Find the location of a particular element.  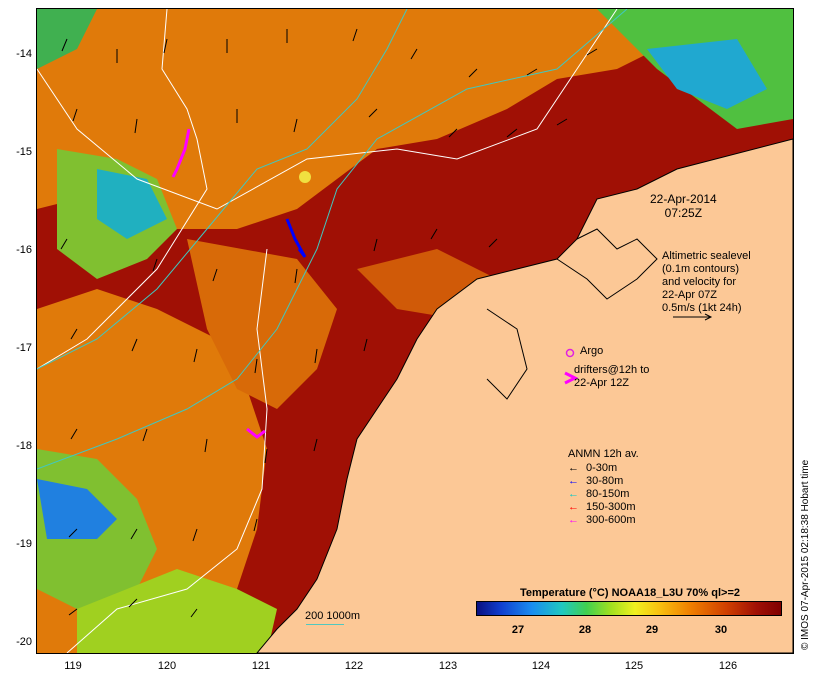

date-text: 22-Apr-2014 is located at coordinates (683, 199).